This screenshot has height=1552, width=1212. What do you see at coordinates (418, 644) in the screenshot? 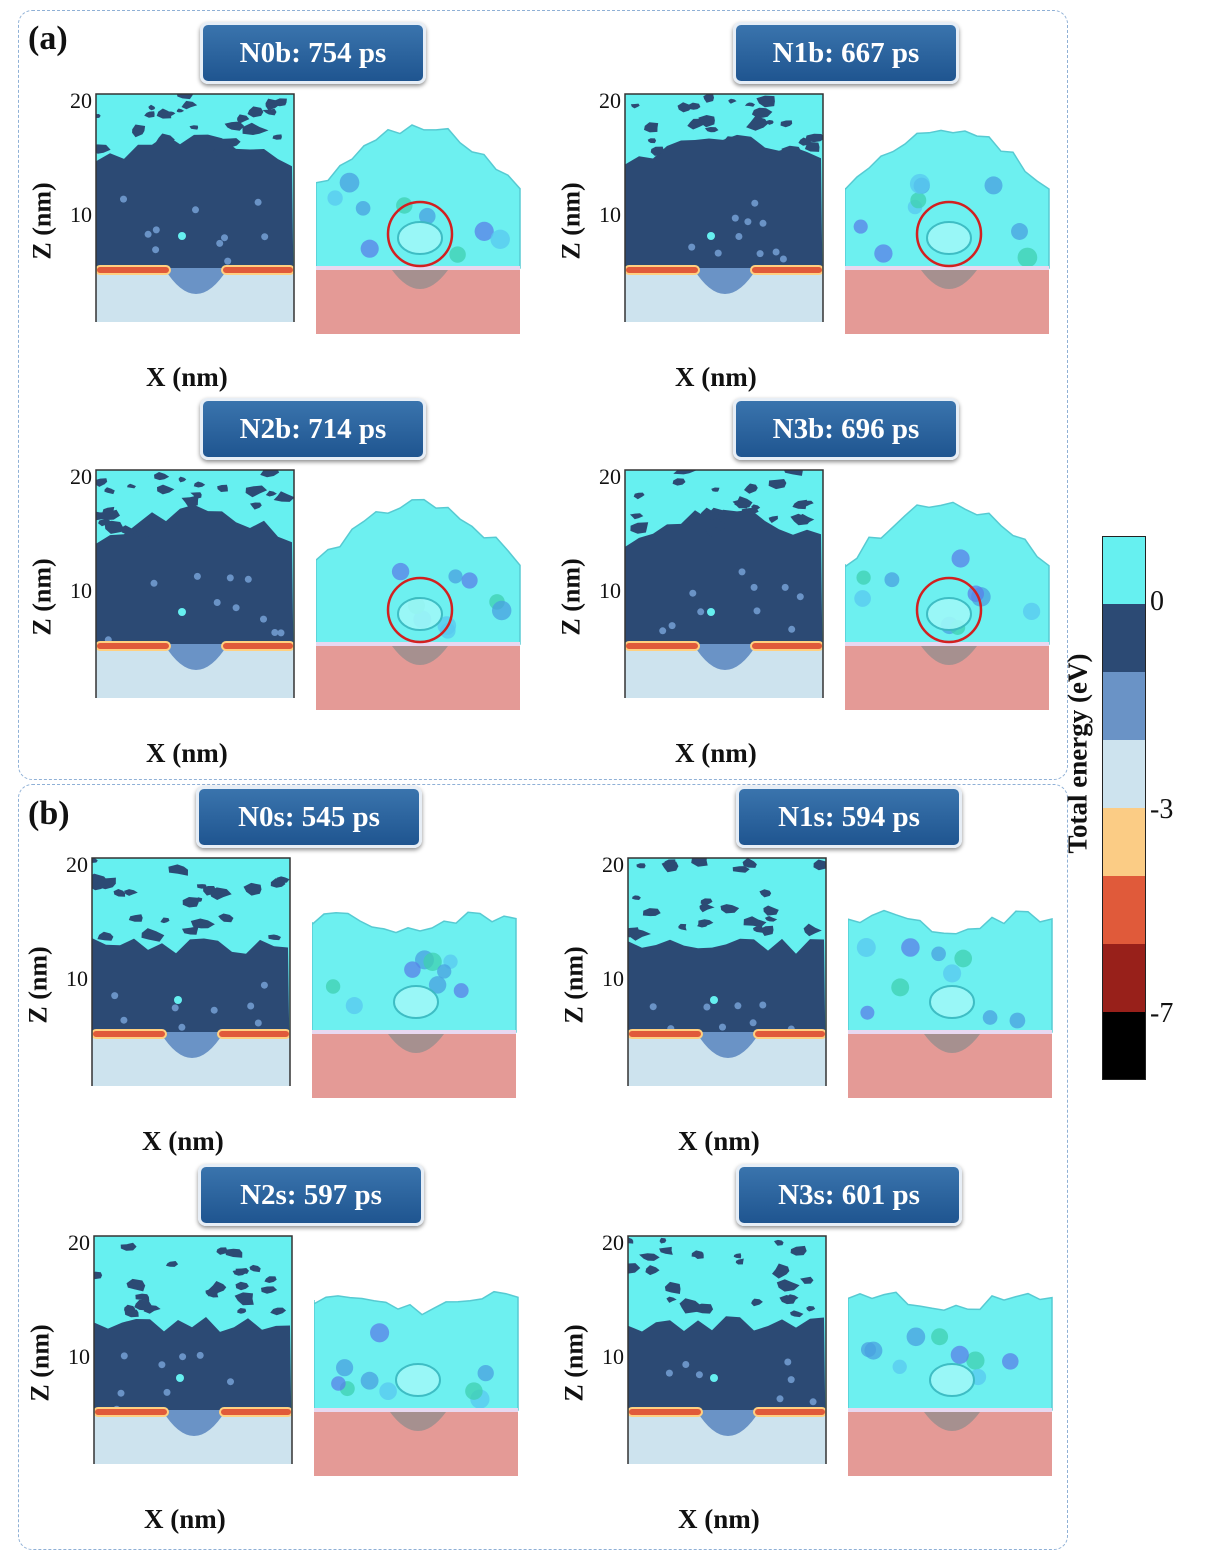
I see `interface-layer` at bounding box center [418, 644].